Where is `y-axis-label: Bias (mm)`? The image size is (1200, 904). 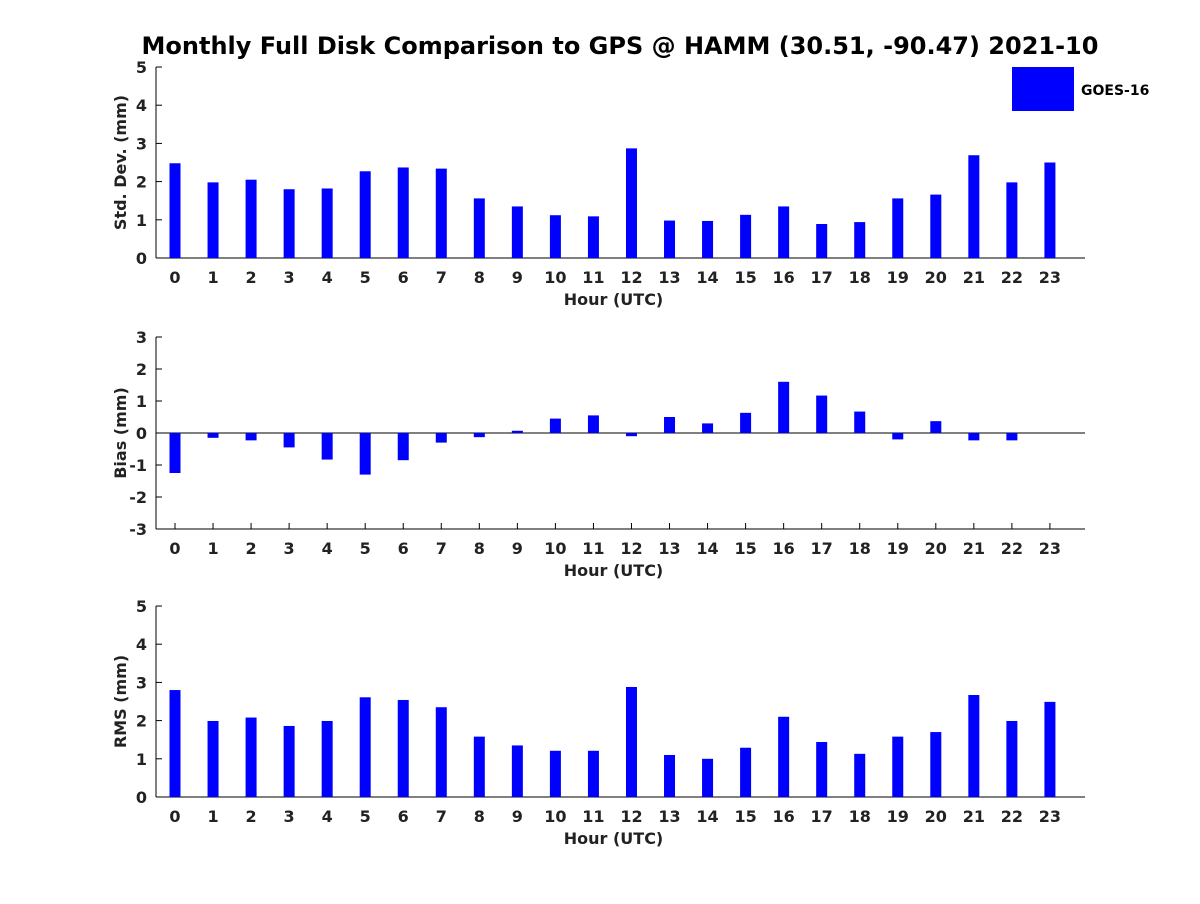 y-axis-label: Bias (mm) is located at coordinates (120, 433).